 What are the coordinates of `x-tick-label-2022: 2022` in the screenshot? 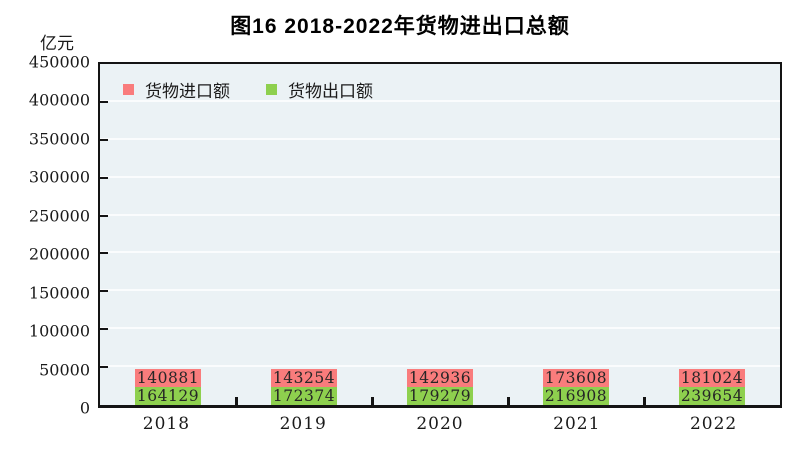 It's located at (713, 424).